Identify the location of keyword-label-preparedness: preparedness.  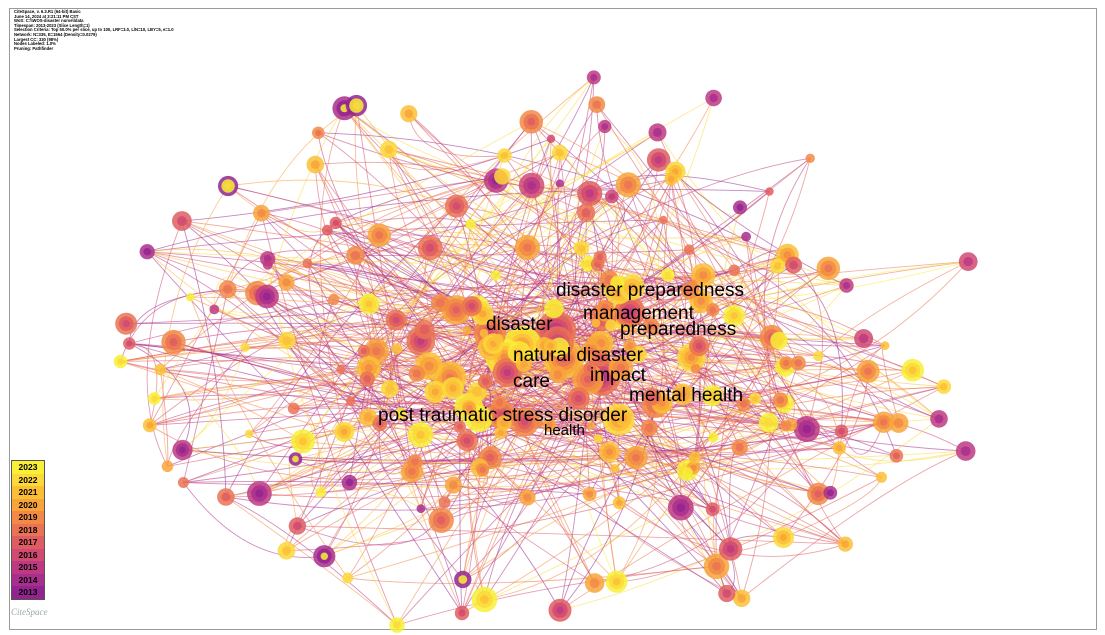
(678, 329).